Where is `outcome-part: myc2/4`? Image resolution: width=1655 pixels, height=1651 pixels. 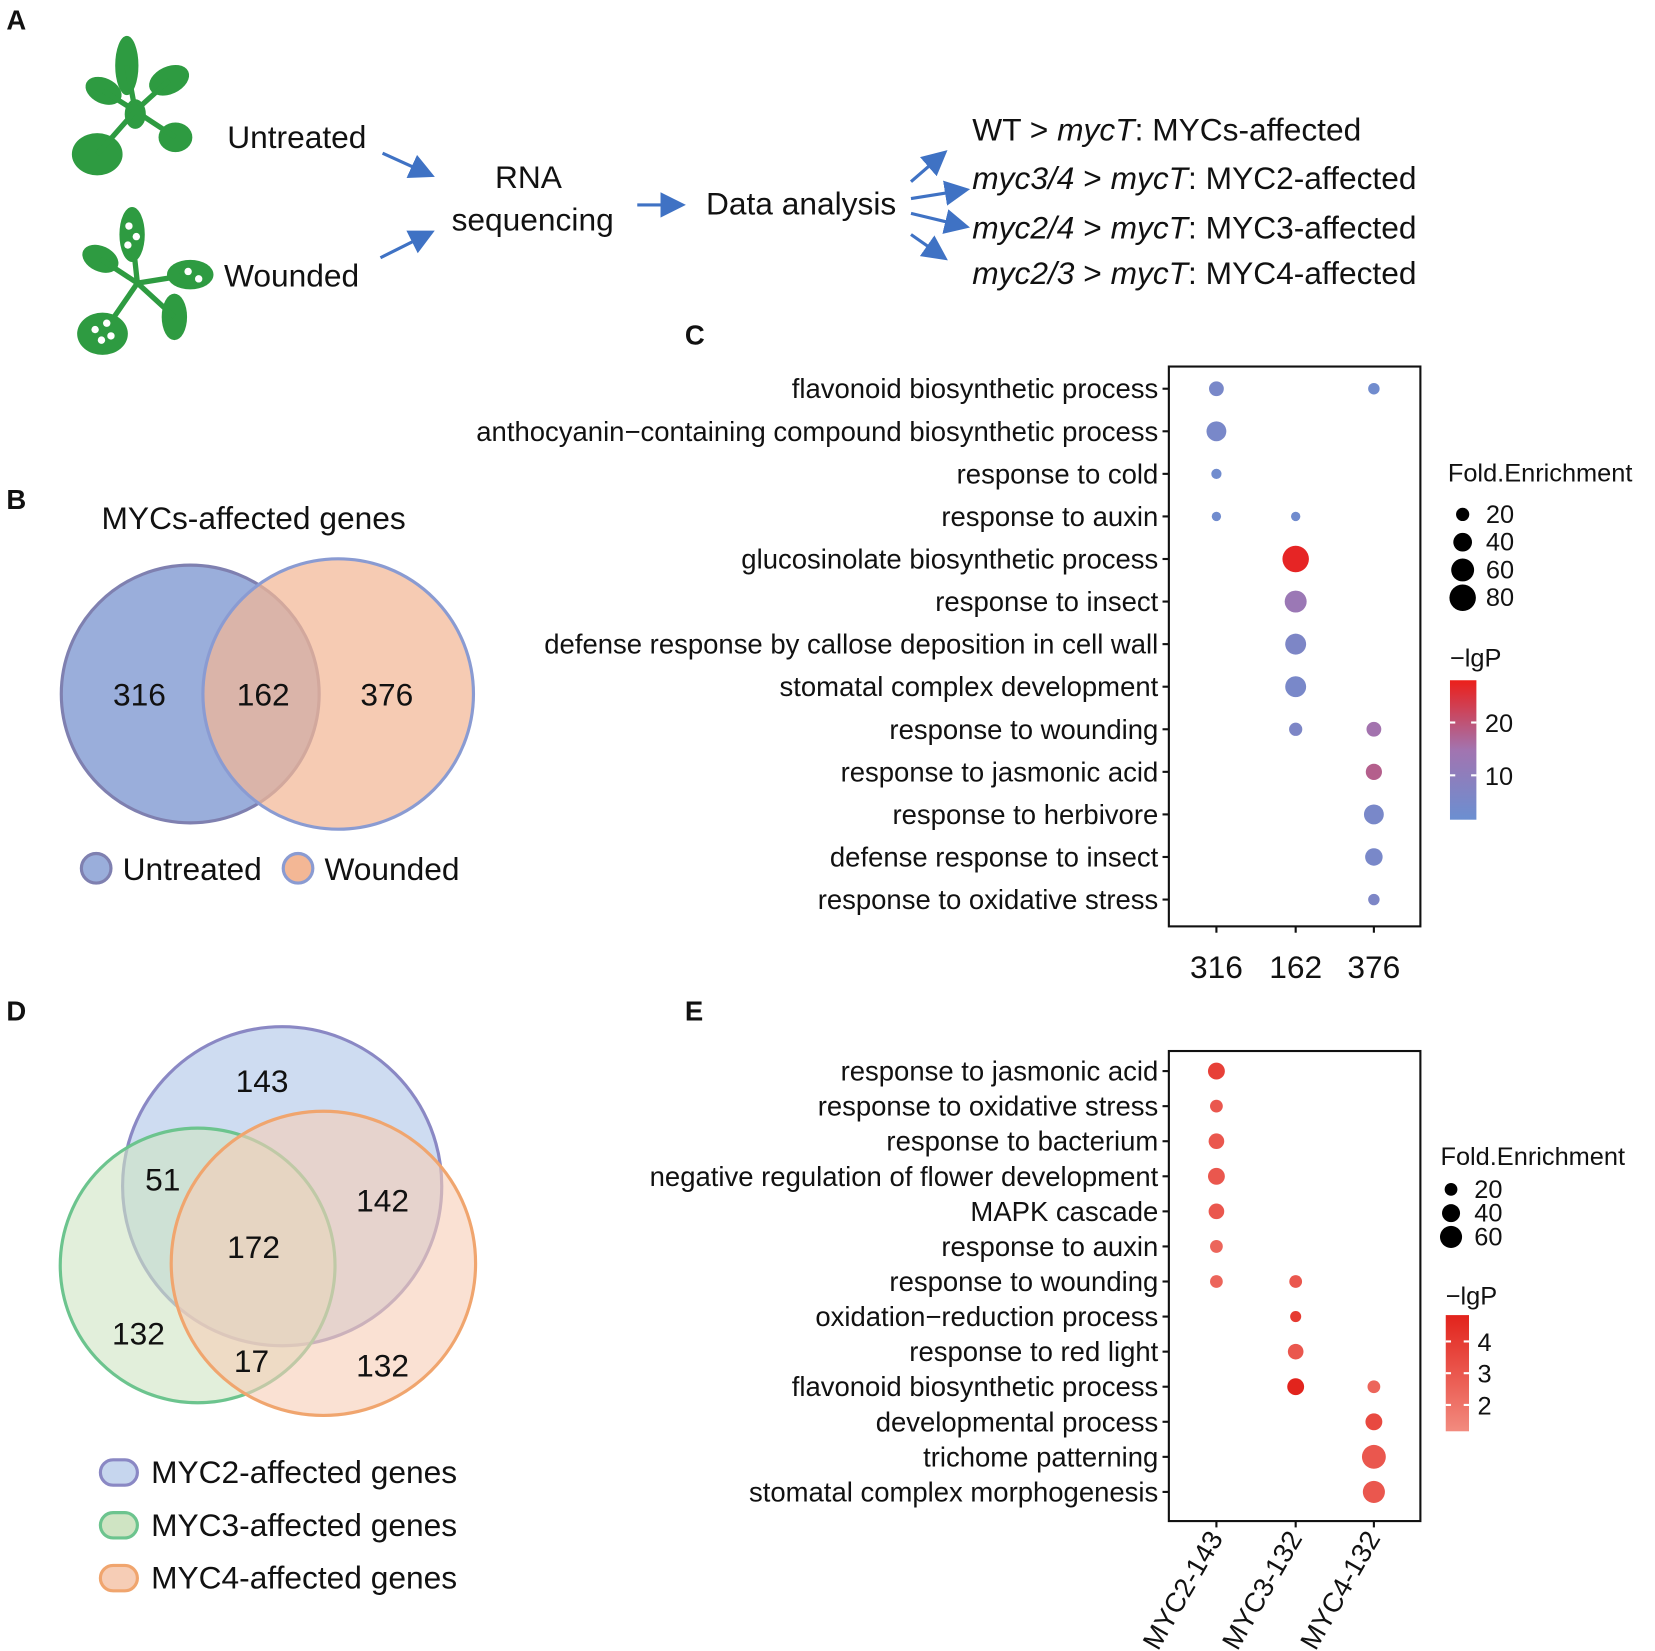
outcome-part: myc2/4 is located at coordinates (1023, 228).